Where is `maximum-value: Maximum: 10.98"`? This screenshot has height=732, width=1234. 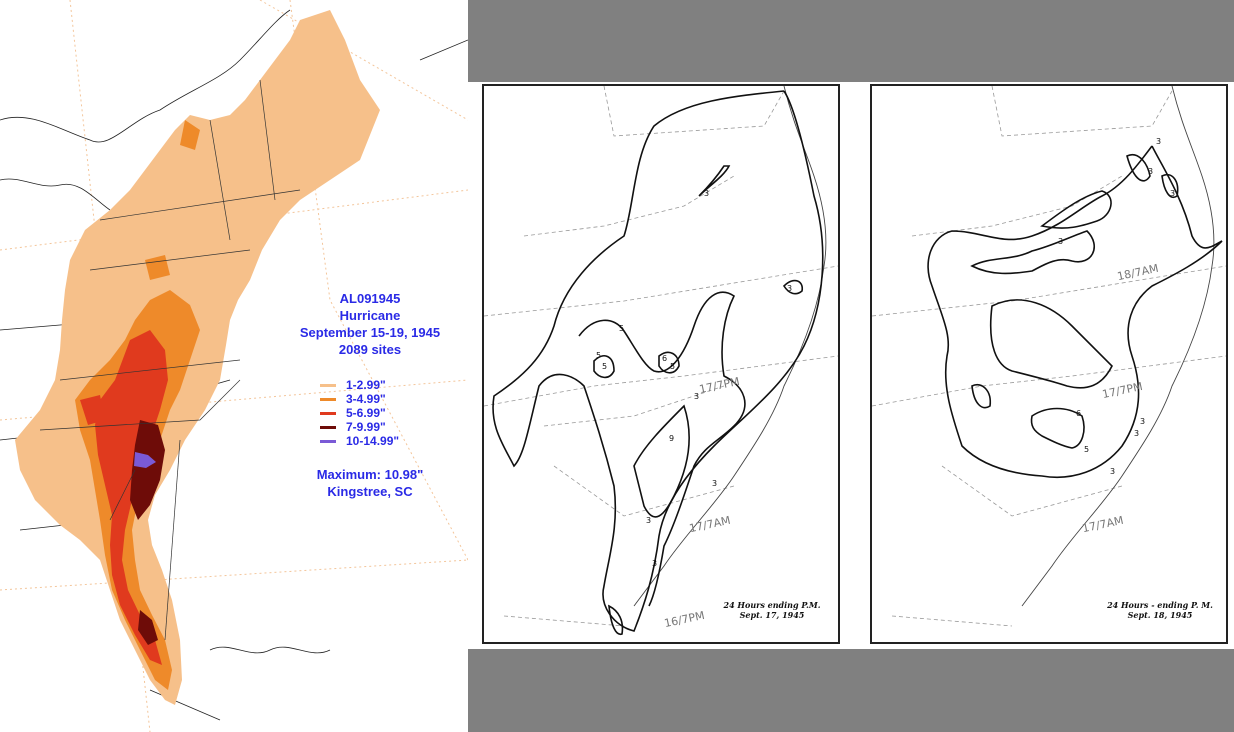
maximum-value: Maximum: 10.98" is located at coordinates (370, 474).